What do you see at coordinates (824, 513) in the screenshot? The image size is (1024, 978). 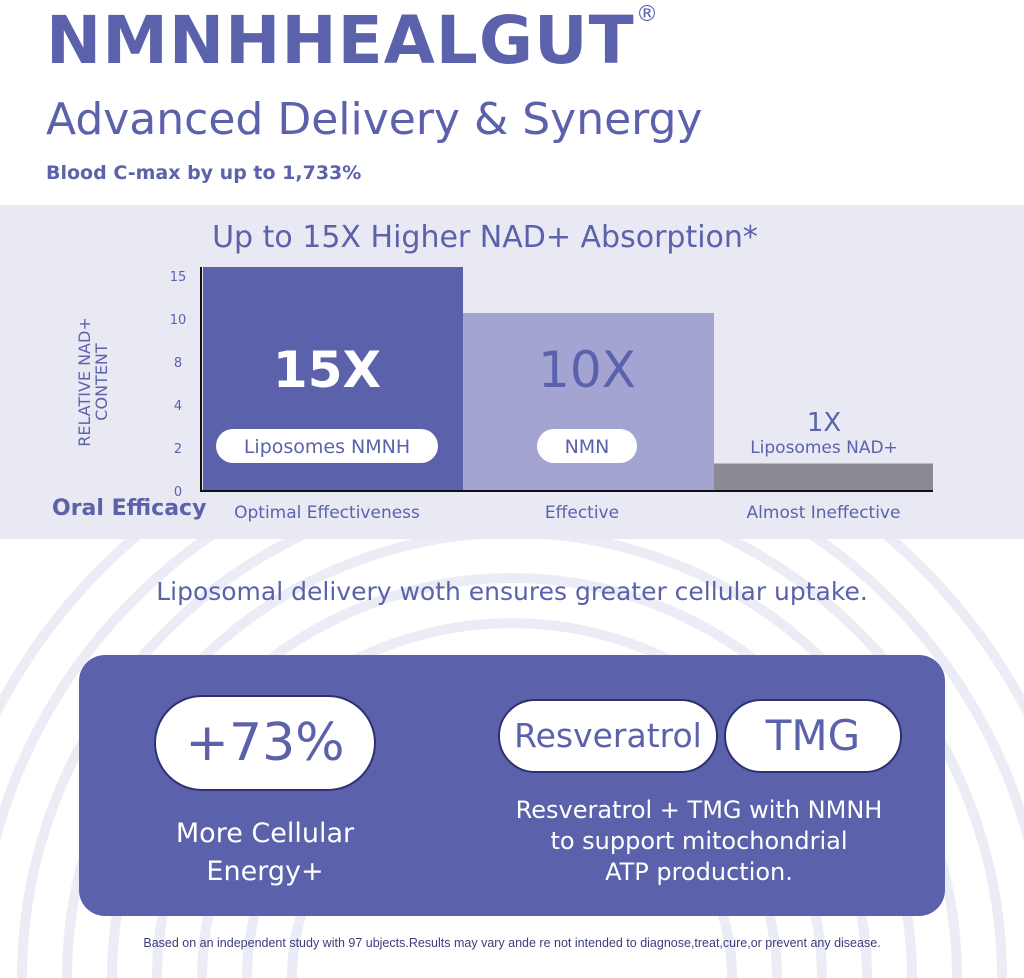 I see `x-tick-label: Almost Ineffective` at bounding box center [824, 513].